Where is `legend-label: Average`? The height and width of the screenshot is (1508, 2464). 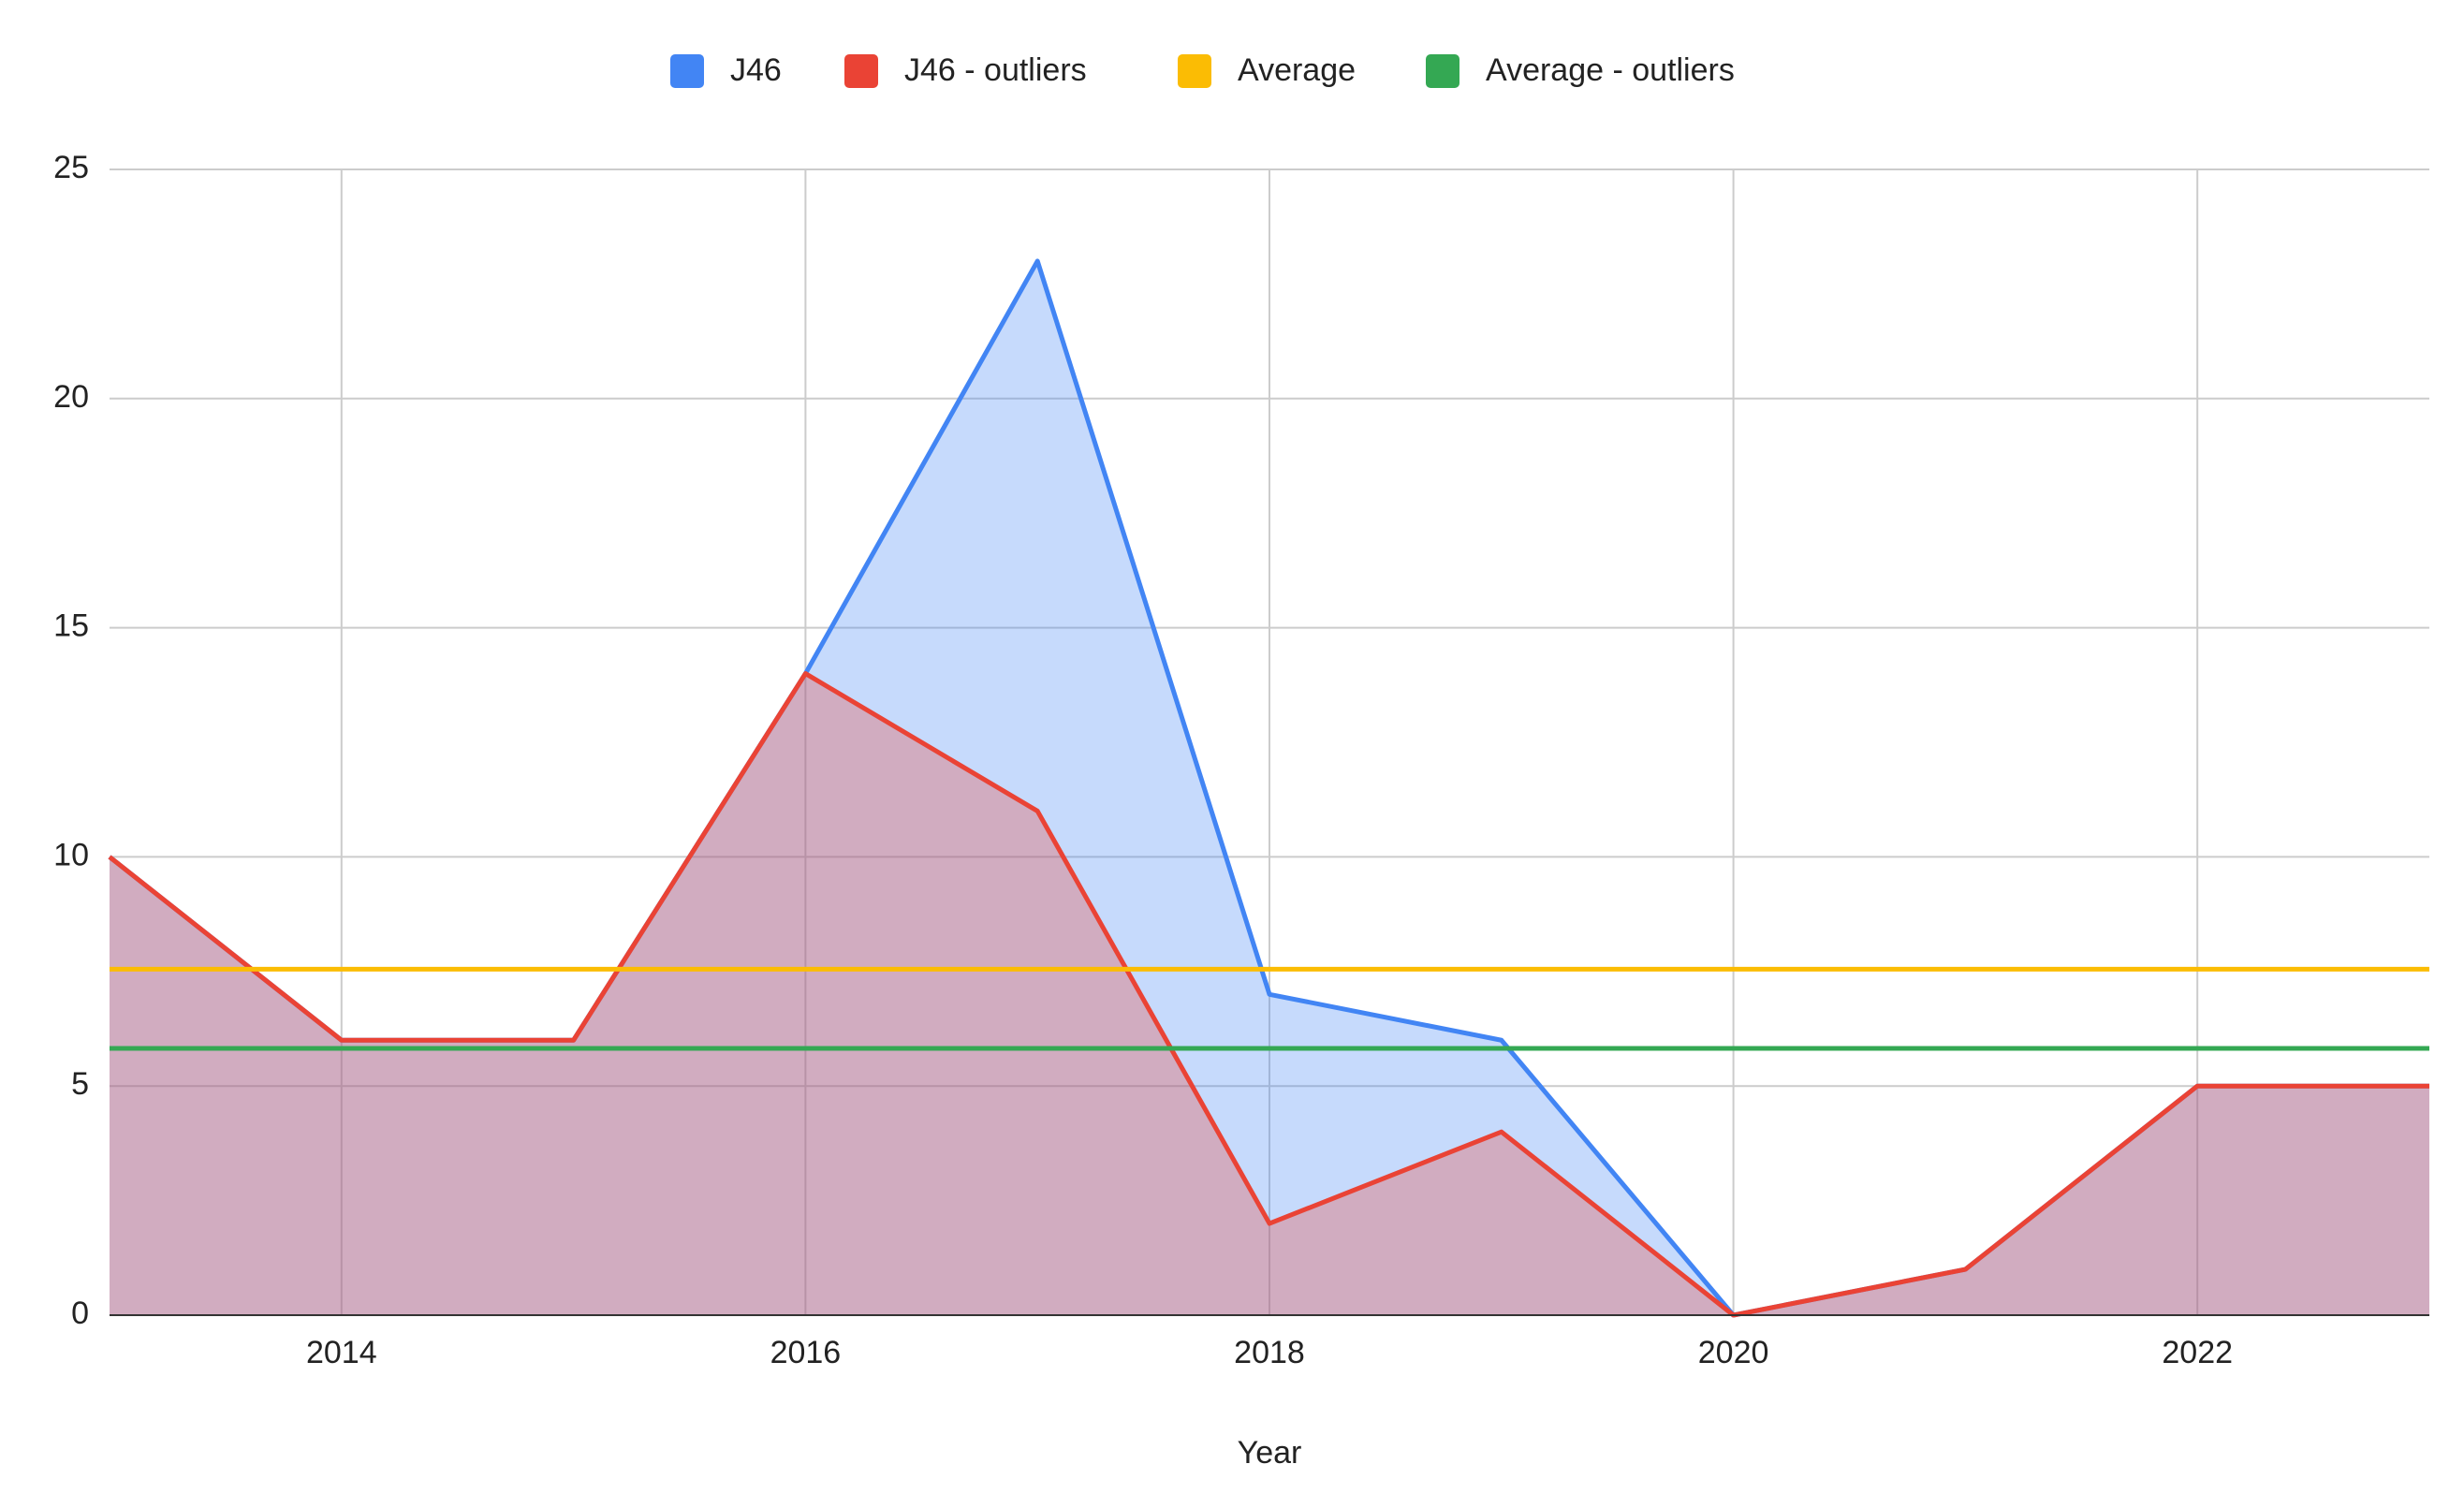 legend-label: Average is located at coordinates (1297, 70).